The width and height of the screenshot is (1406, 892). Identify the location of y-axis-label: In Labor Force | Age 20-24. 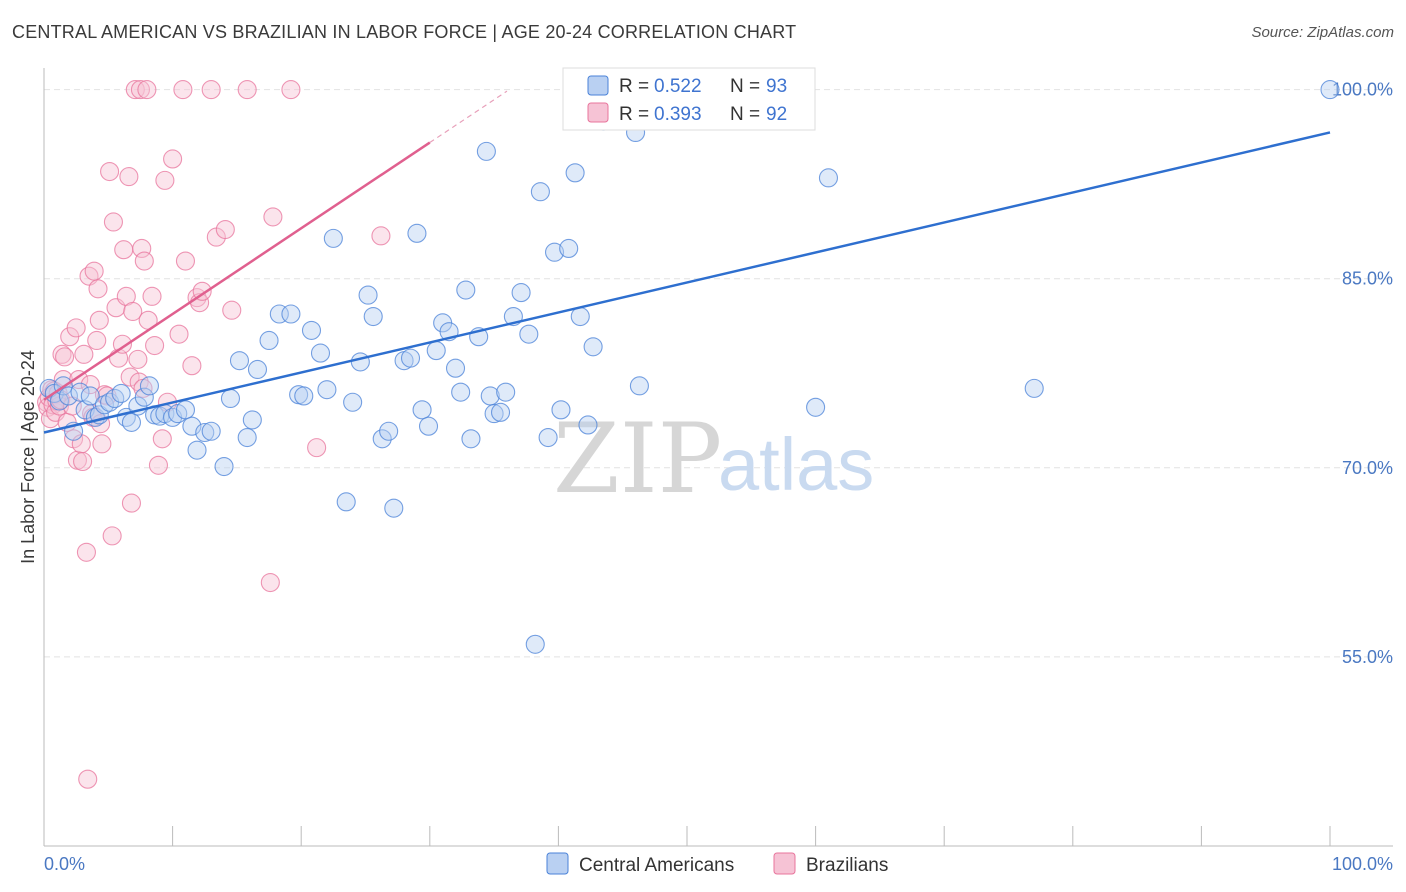
(28, 457).